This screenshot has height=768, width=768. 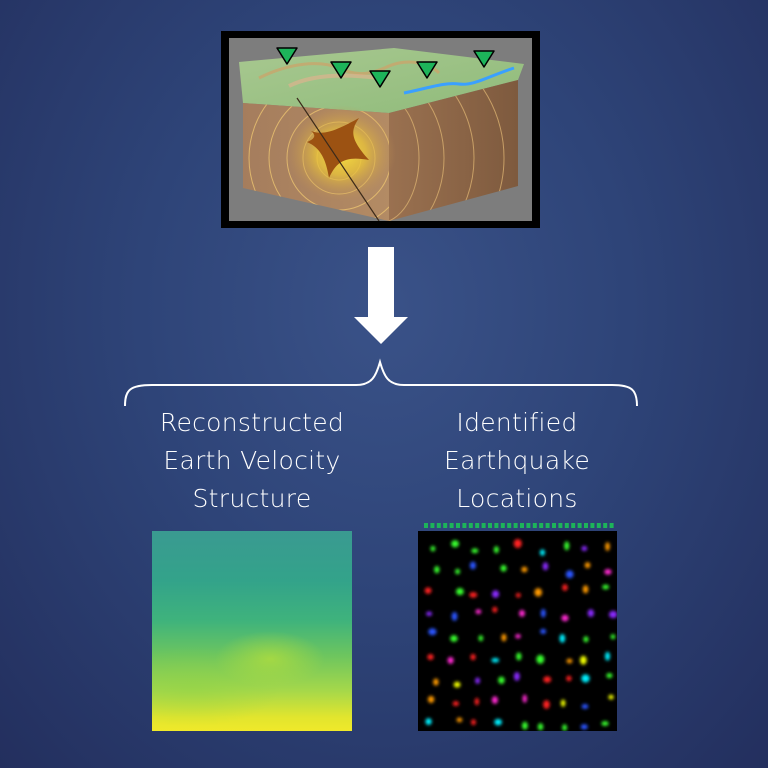 I want to click on earthquake-locations-label: Identified Earthquake Locations, so click(x=517, y=461).